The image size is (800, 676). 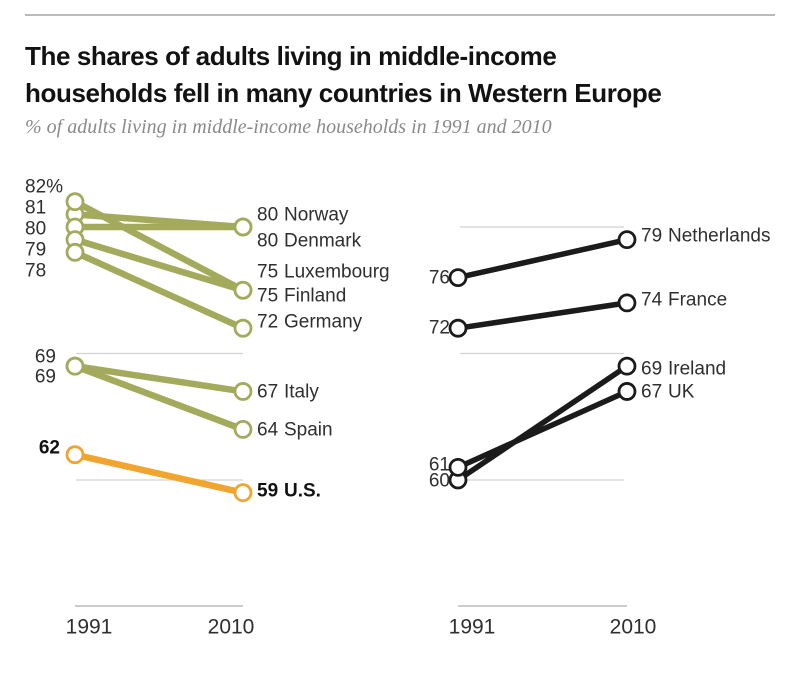 What do you see at coordinates (267, 296) in the screenshot?
I see `end-value-label-finland: 75` at bounding box center [267, 296].